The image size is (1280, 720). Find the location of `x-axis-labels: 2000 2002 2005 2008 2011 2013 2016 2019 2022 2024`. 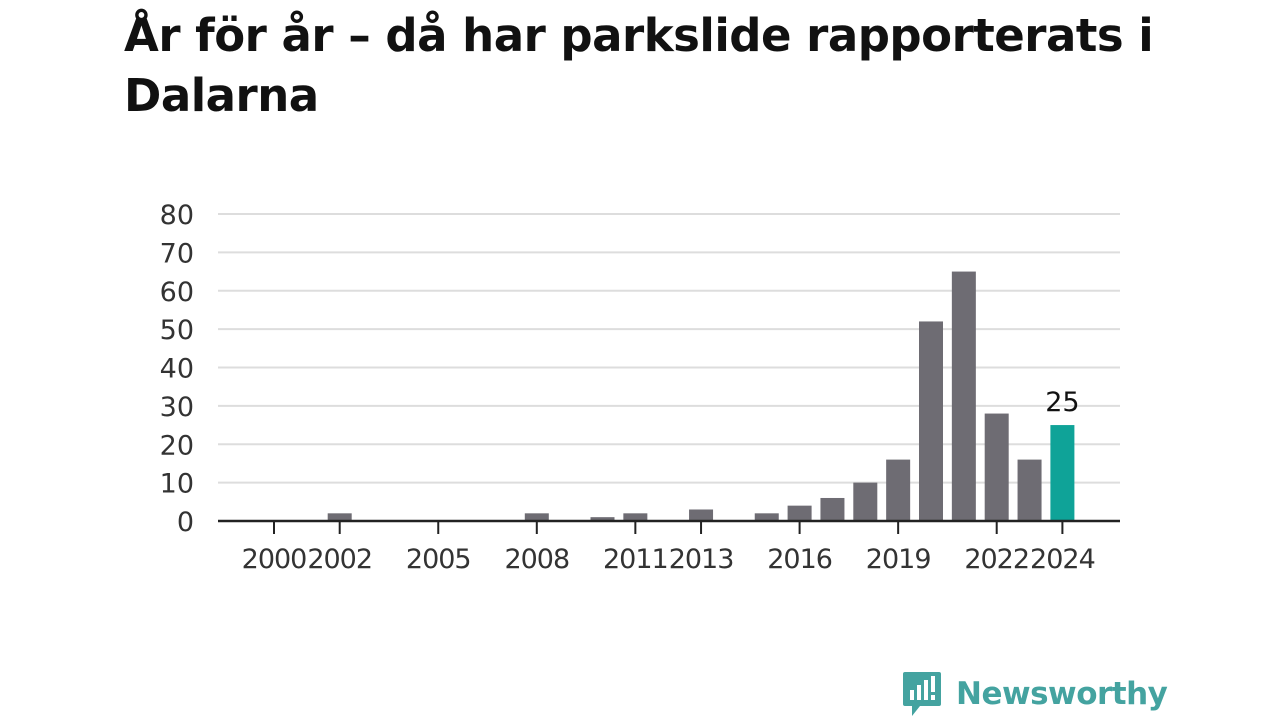

x-axis-labels: 2000 2002 2005 2008 2011 2013 2016 2019 2022 2024 is located at coordinates (669, 559).